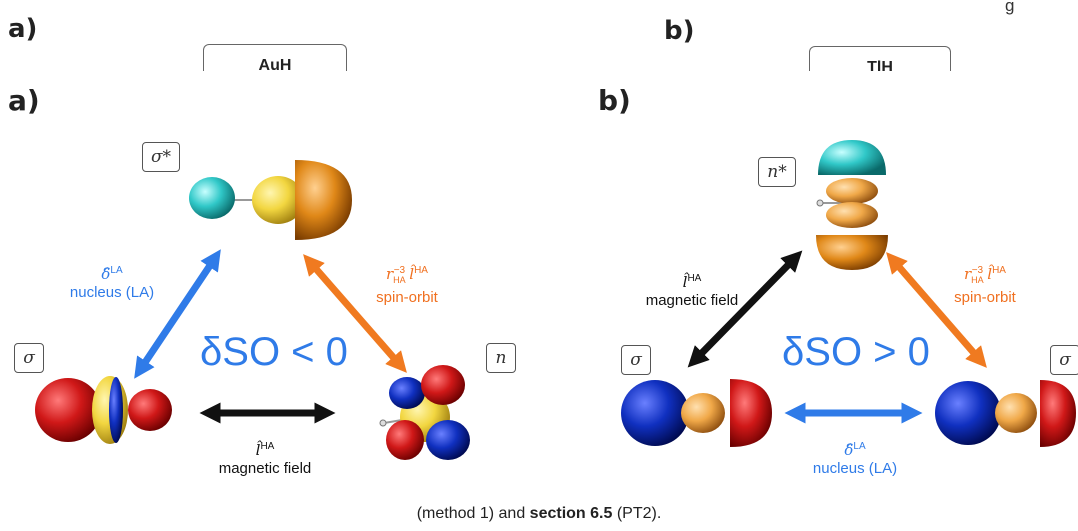 This screenshot has width=1078, height=531. Describe the element at coordinates (1064, 360) in the screenshot. I see `orbital-label-b-right: σ` at that location.